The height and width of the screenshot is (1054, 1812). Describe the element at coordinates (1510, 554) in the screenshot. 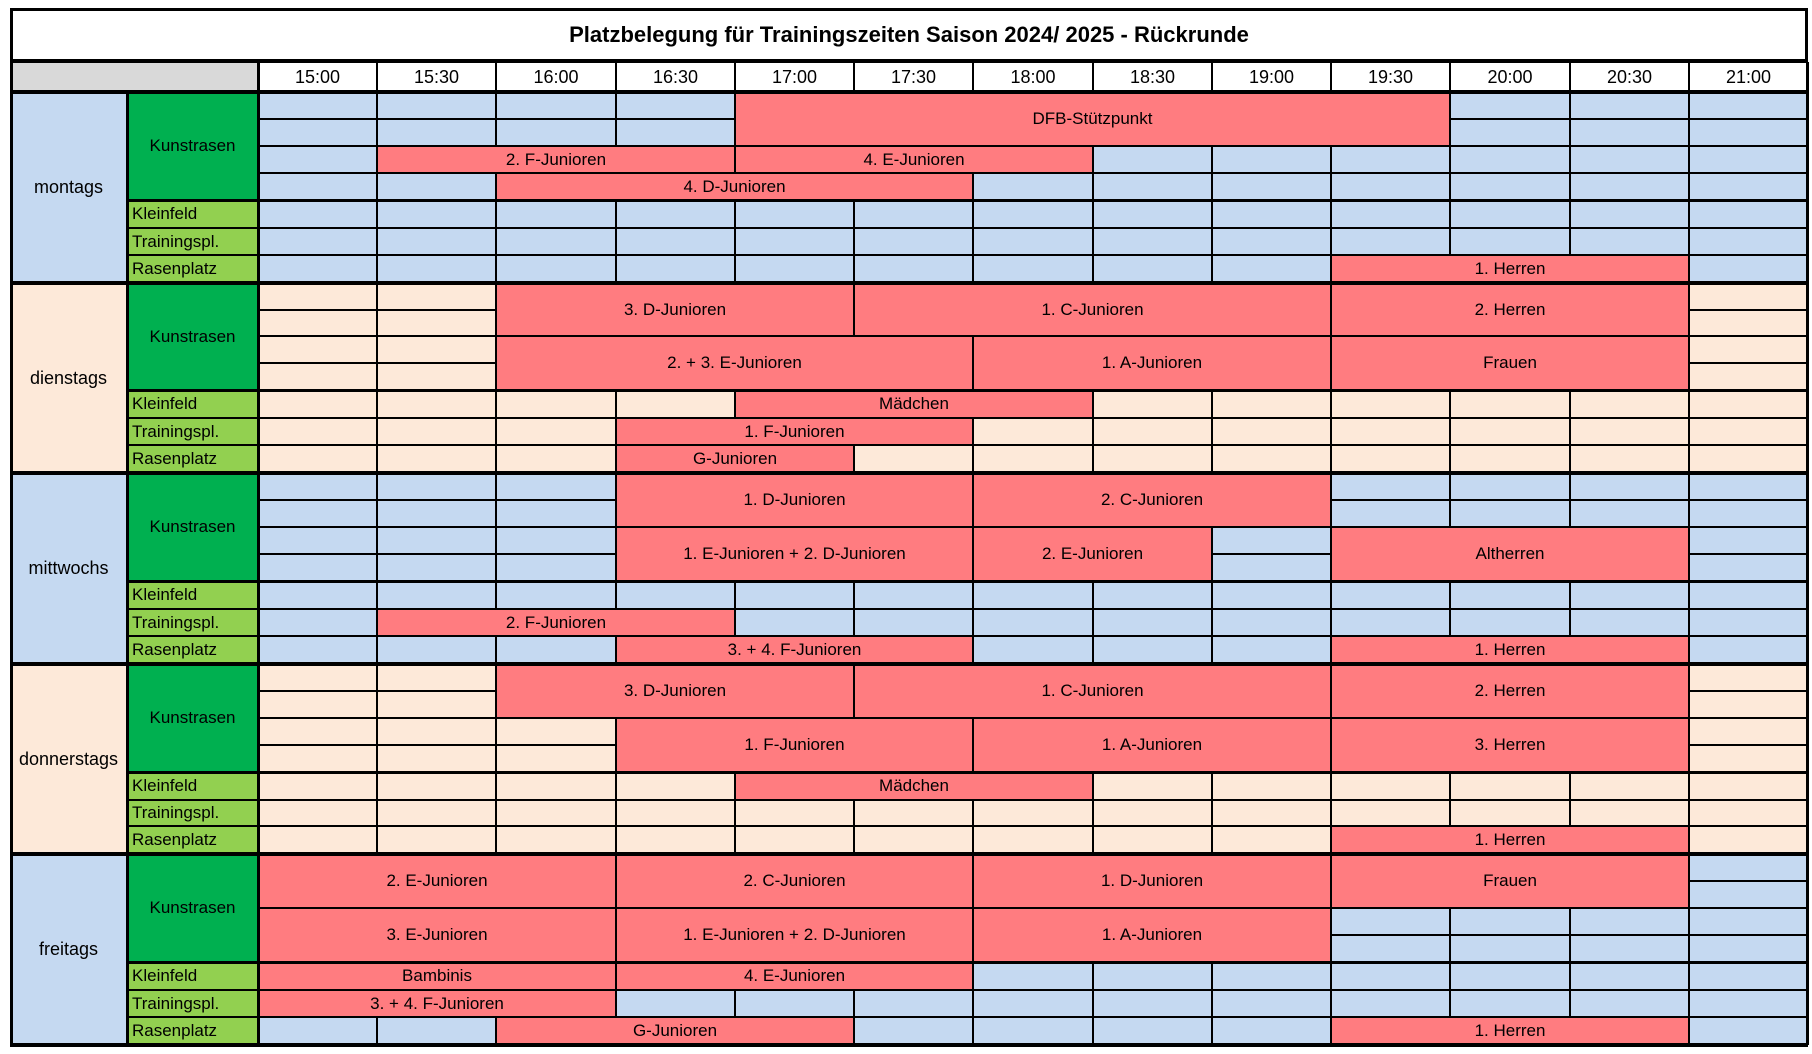

I see `booking-block: Altherren` at that location.